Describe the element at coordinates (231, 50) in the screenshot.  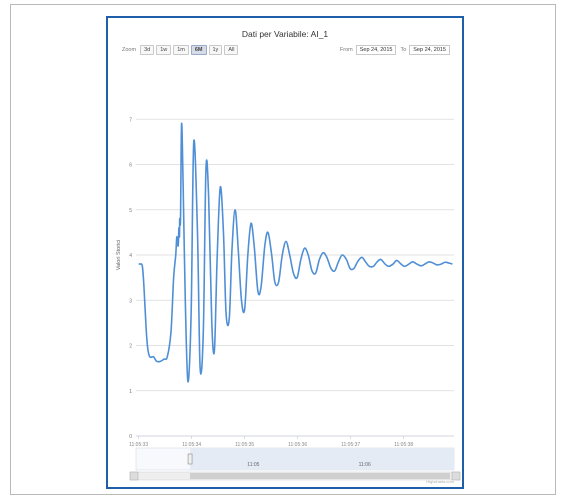
I see `range-button-all: All` at that location.